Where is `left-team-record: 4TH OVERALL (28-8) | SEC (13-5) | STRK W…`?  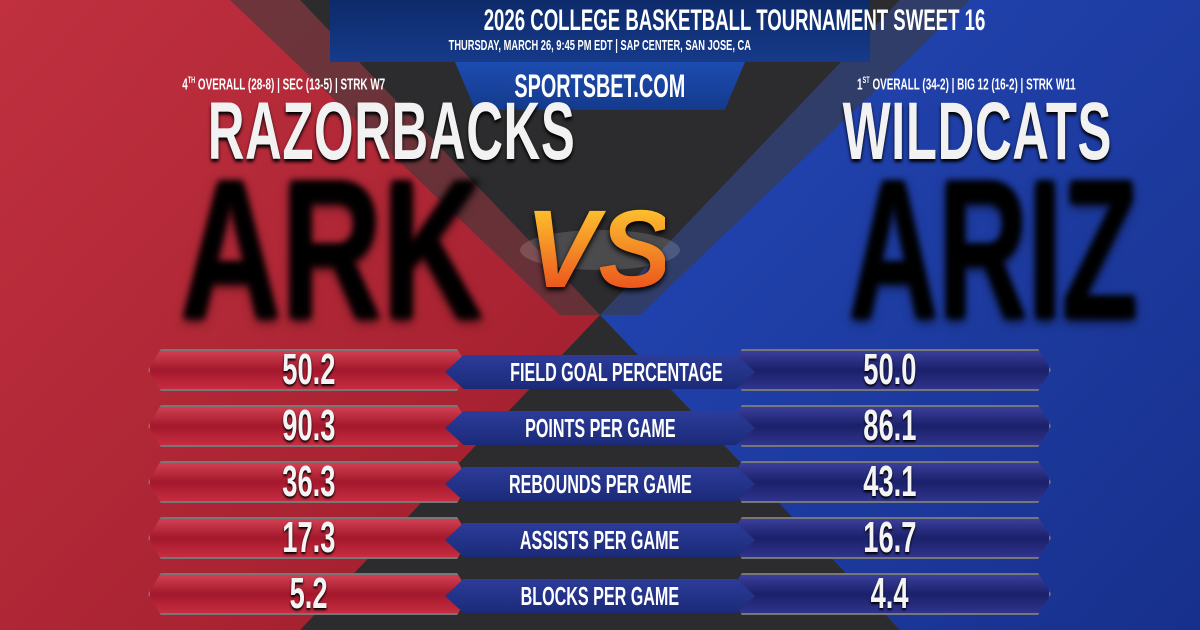
left-team-record: 4TH OVERALL (28-8) | SEC (13-5) | STRK W… is located at coordinates (284, 84).